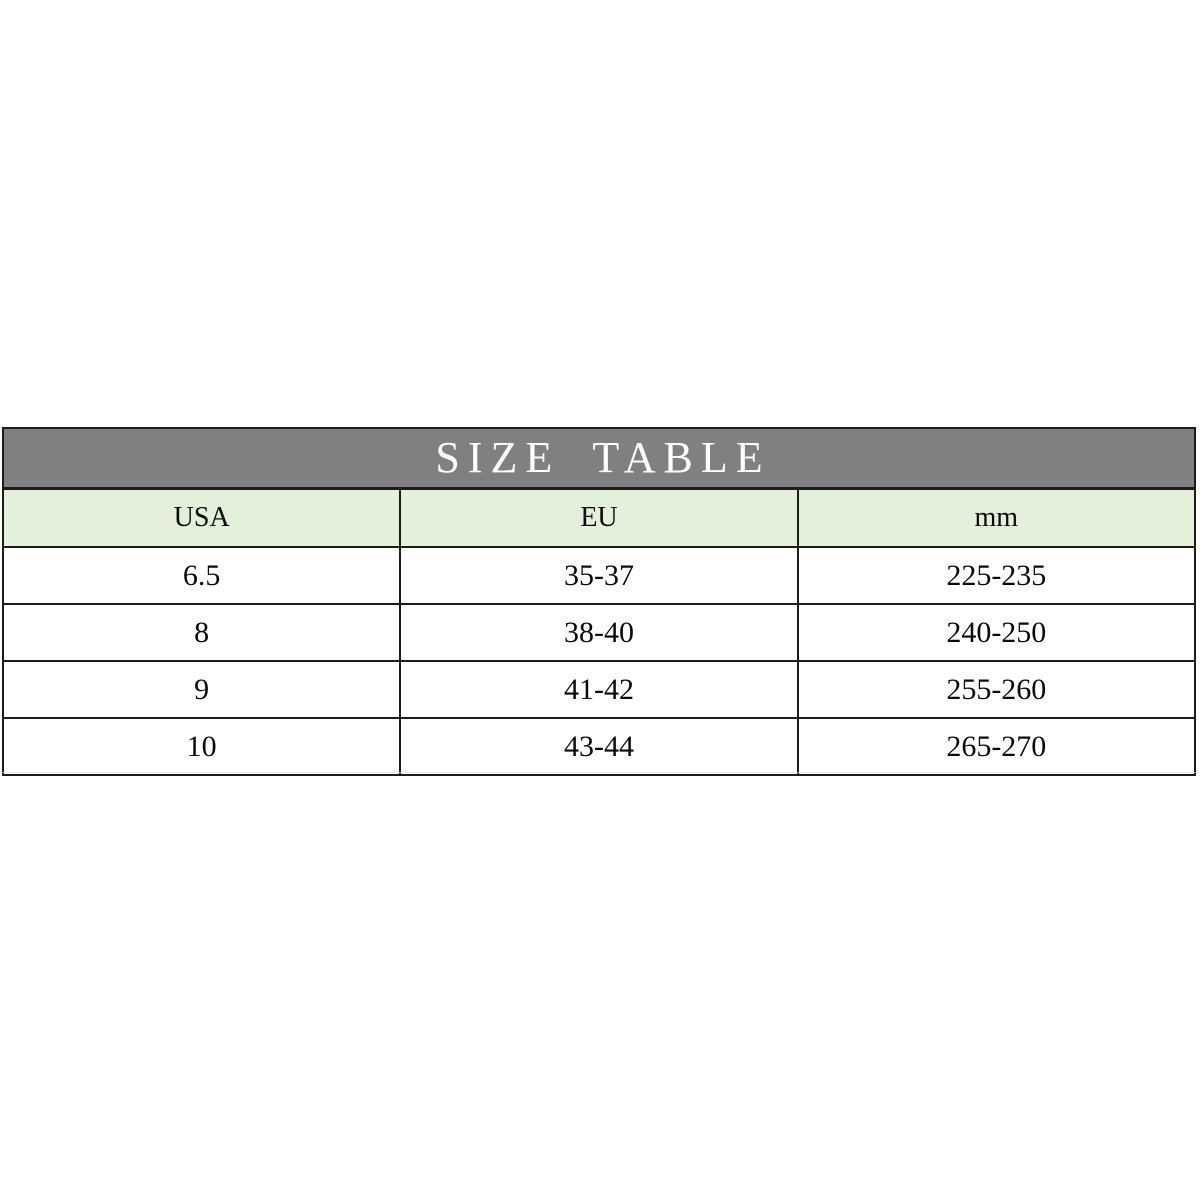 The height and width of the screenshot is (1200, 1200). I want to click on cell-usa-size: 10, so click(201, 746).